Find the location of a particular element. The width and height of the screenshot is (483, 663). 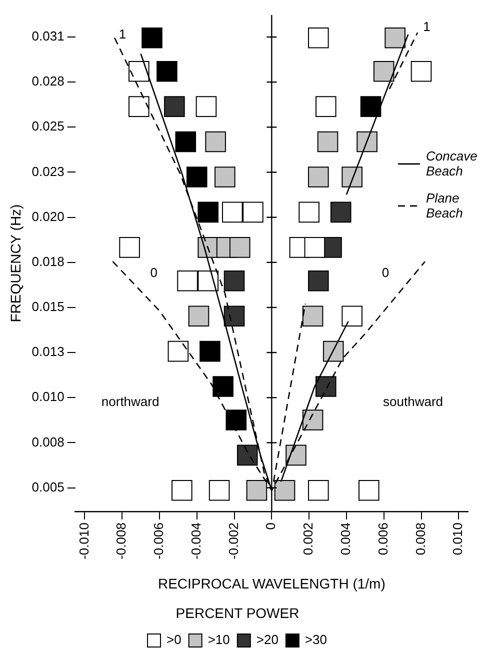

legend-title: PERCENT POWER is located at coordinates (238, 613).